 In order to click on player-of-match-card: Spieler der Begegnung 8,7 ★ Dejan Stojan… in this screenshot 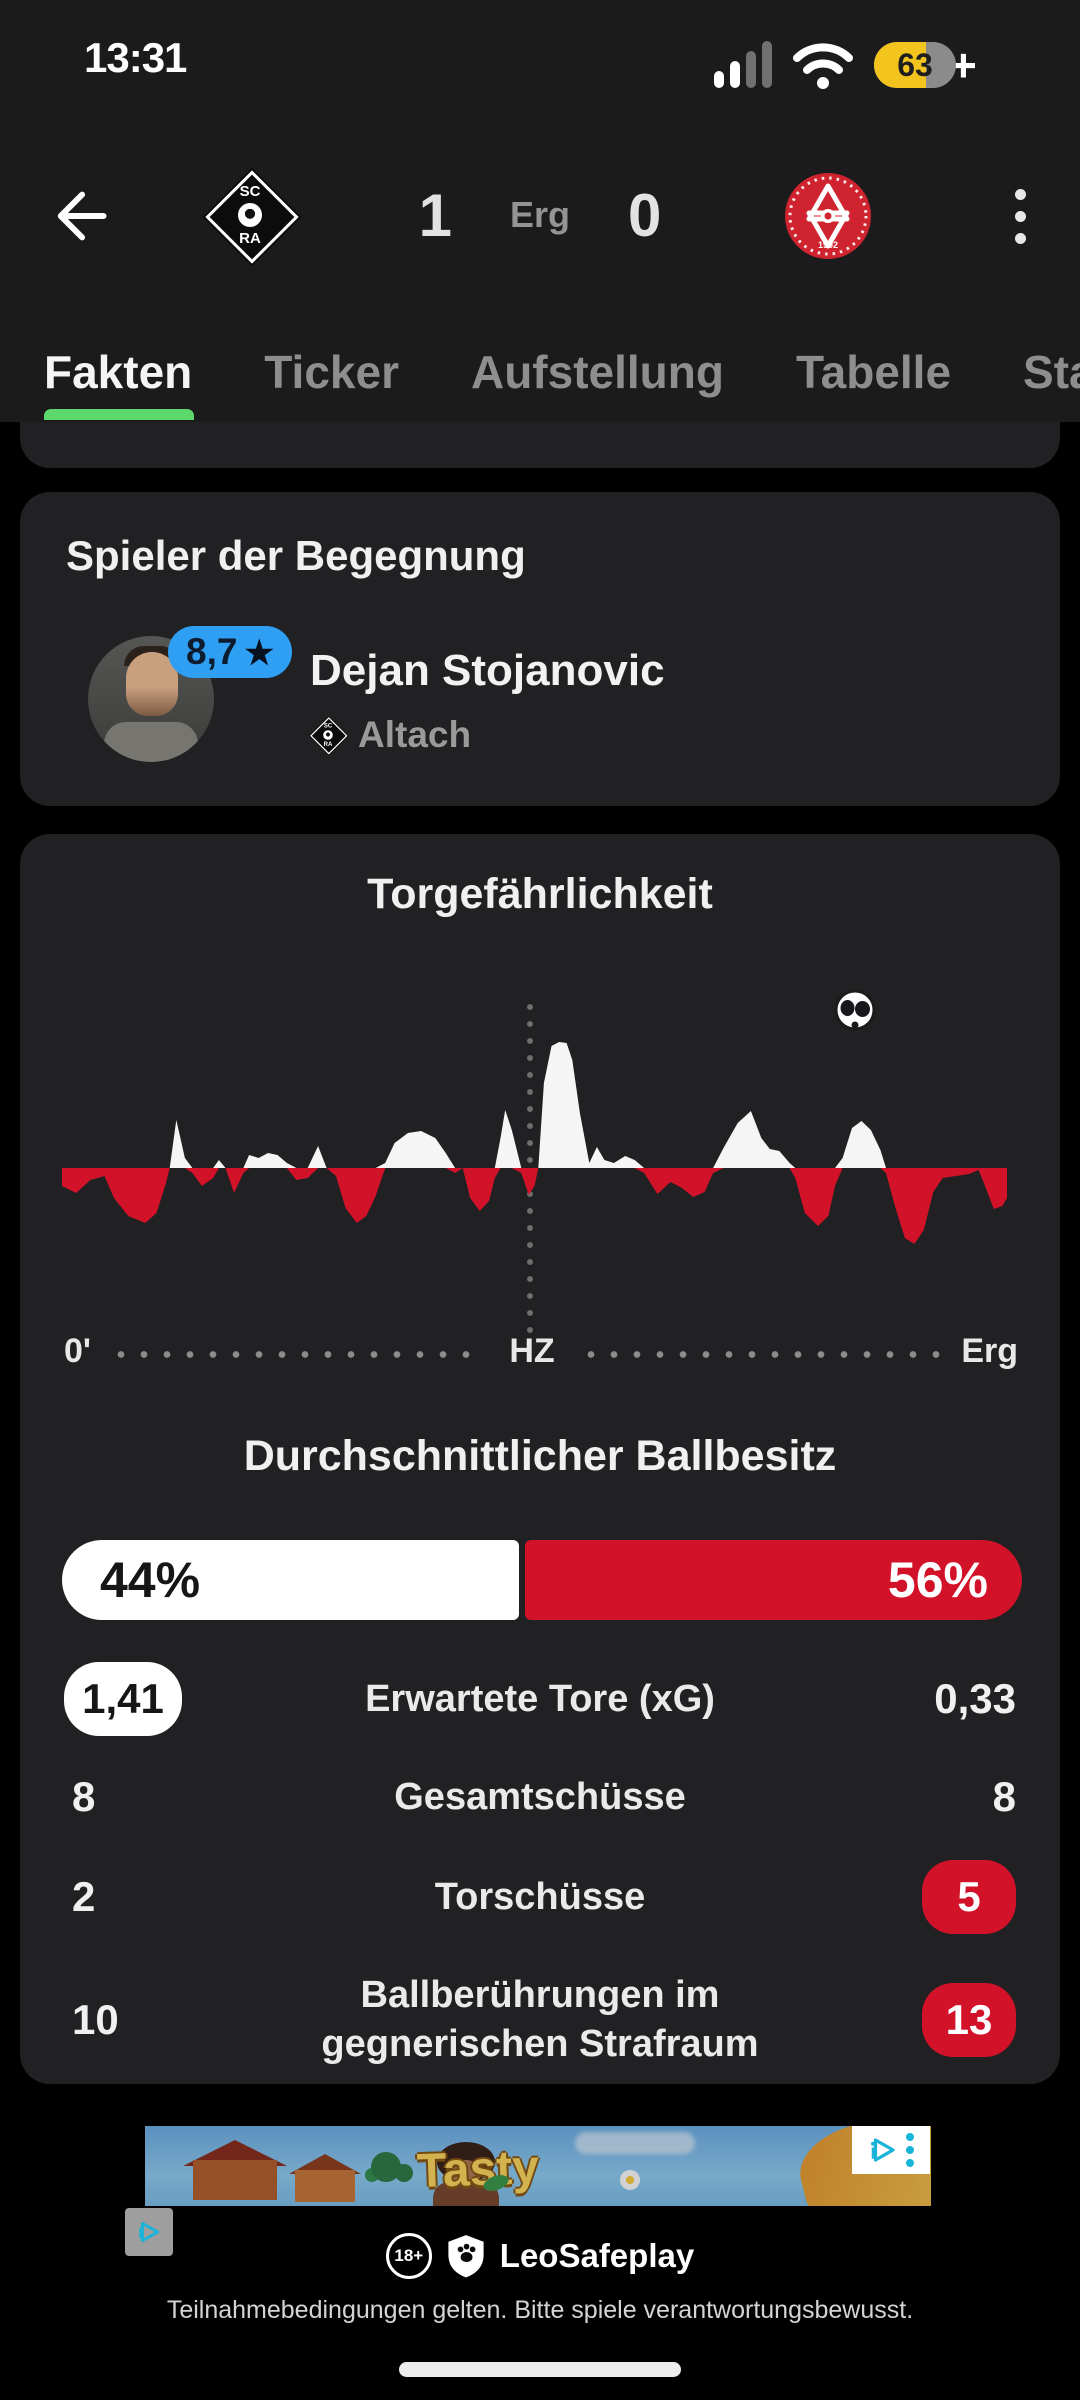, I will do `click(540, 649)`.